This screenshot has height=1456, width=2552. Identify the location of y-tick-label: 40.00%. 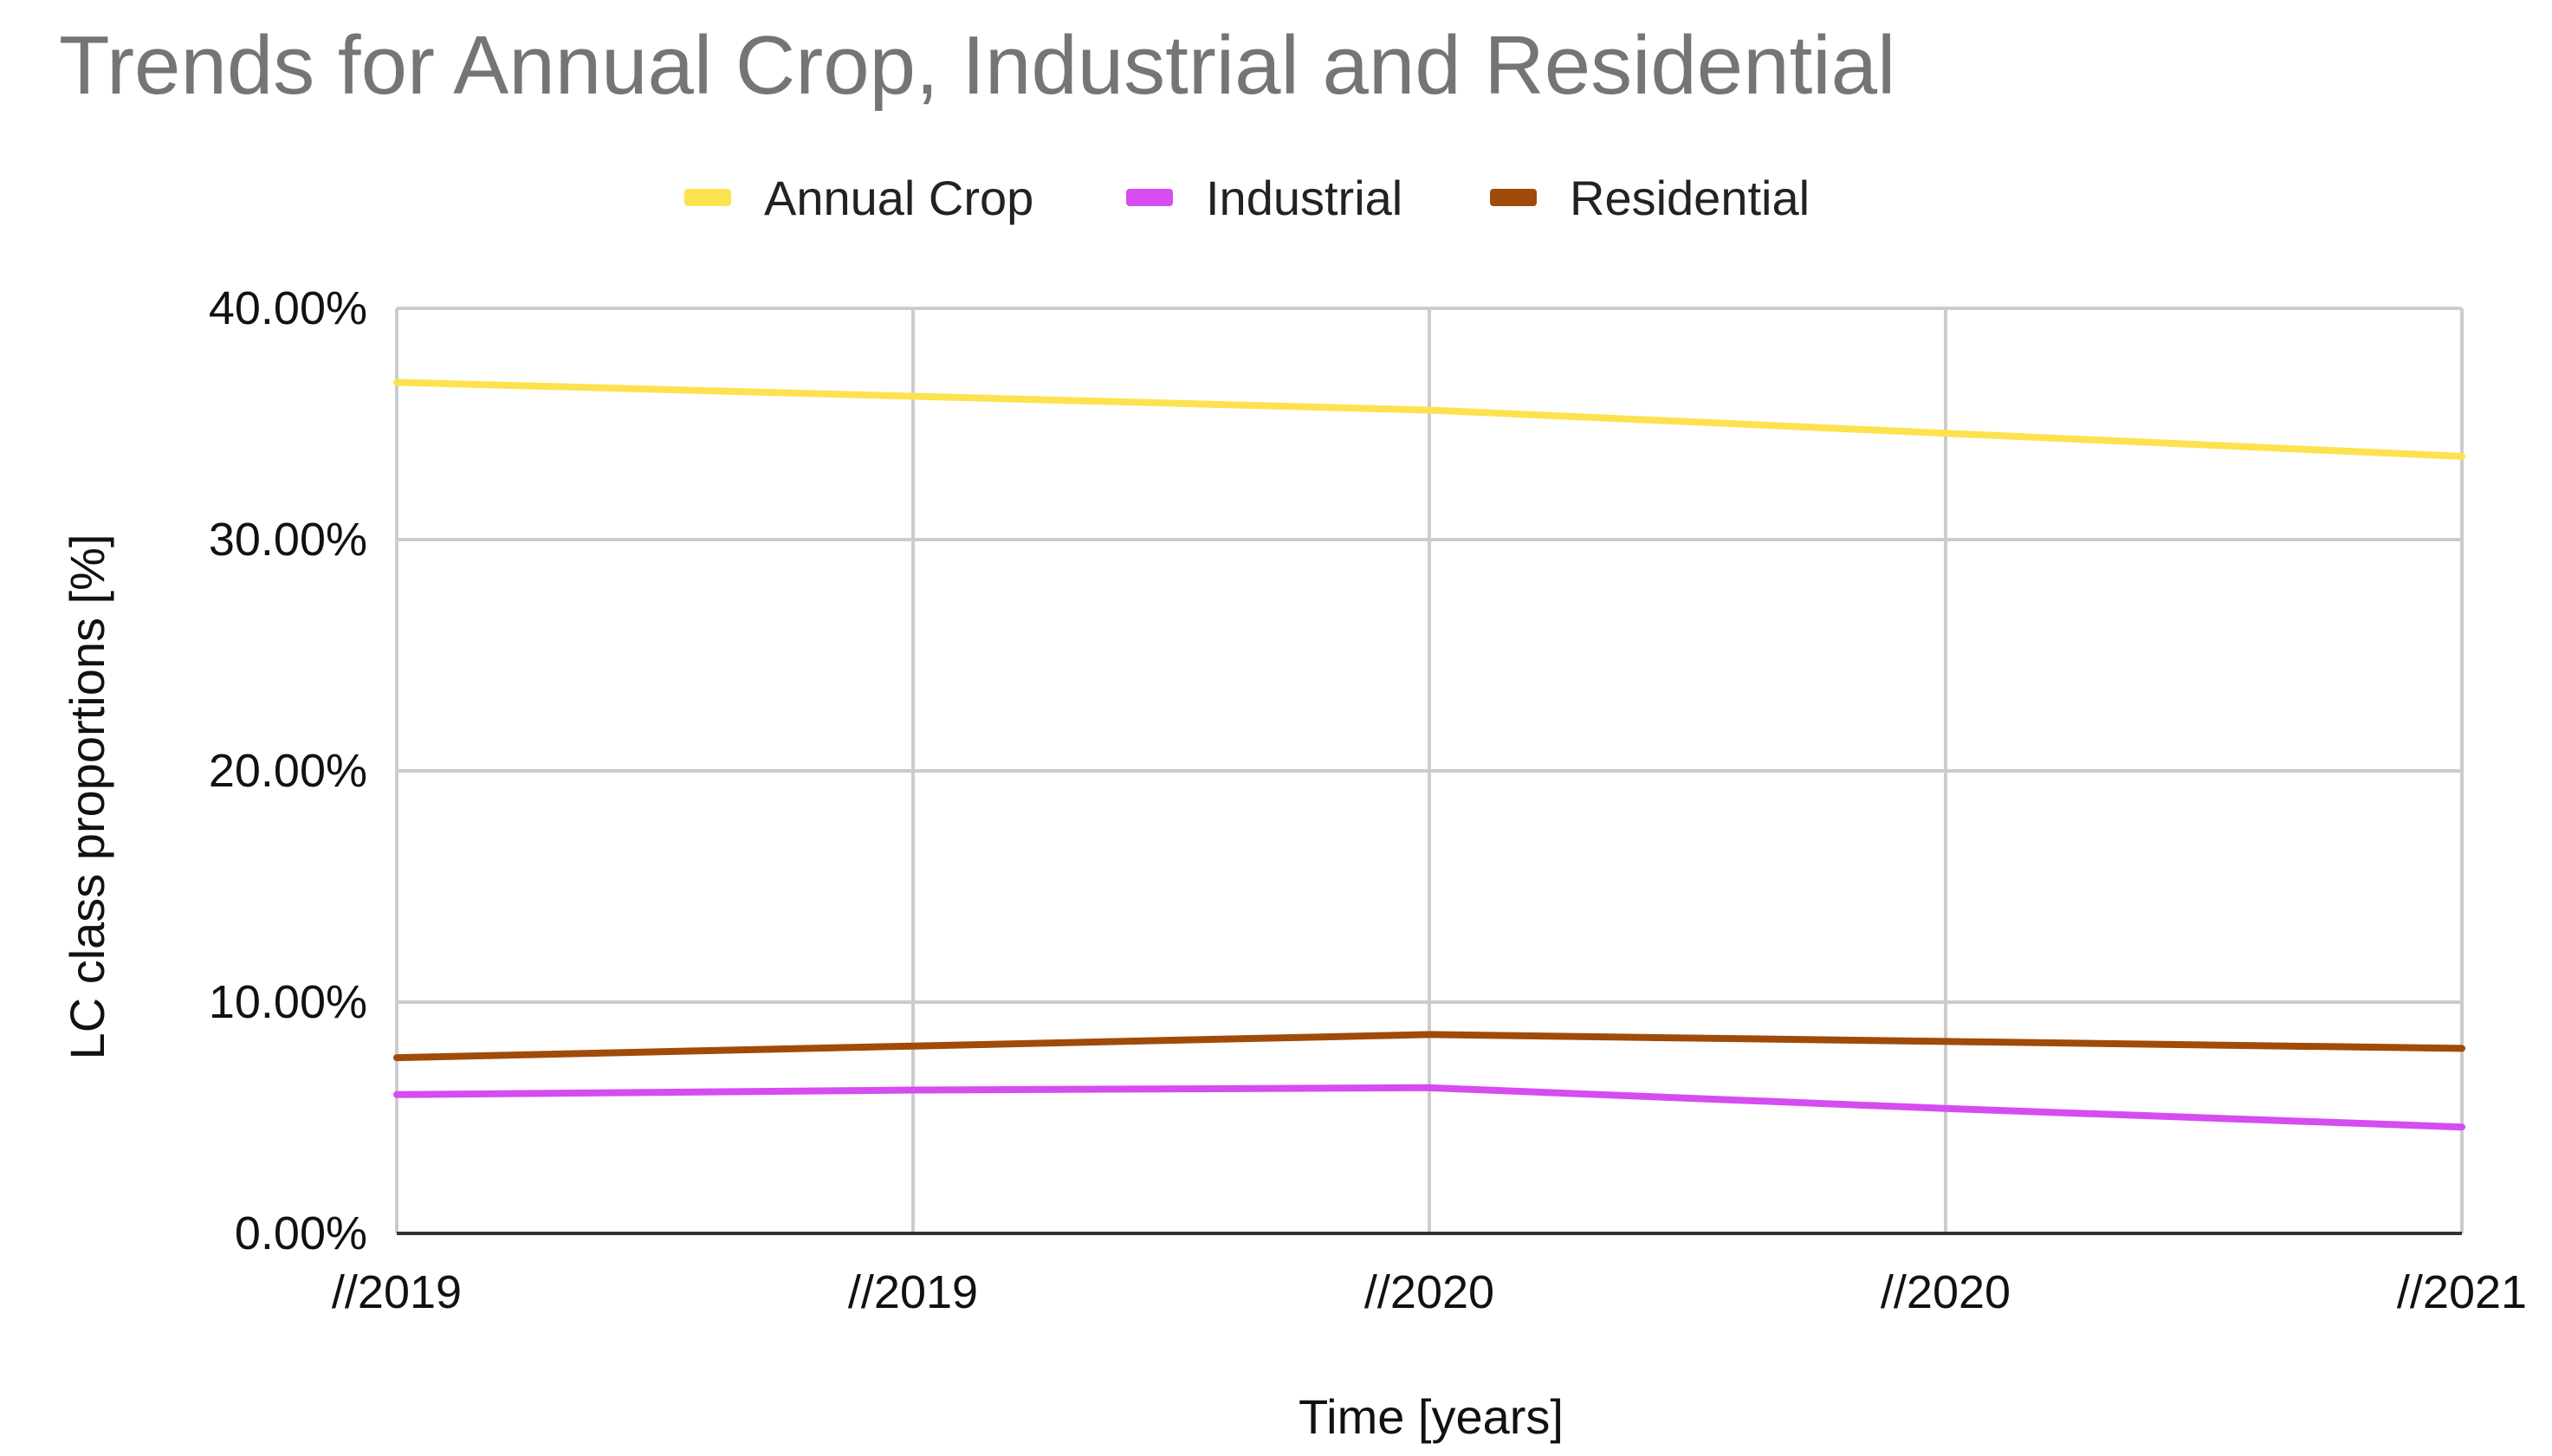
(288, 308).